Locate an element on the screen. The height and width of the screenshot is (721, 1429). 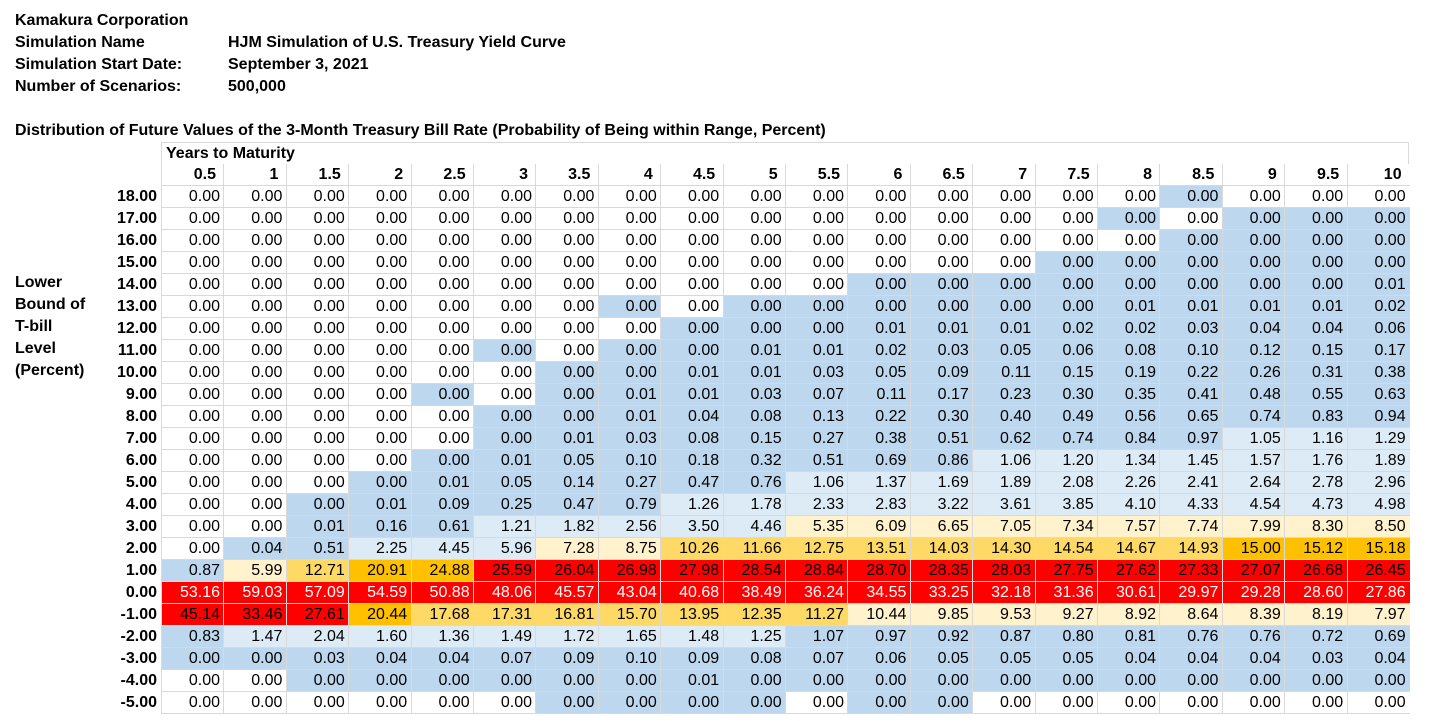
table-cell: 27.07 is located at coordinates (1253, 571).